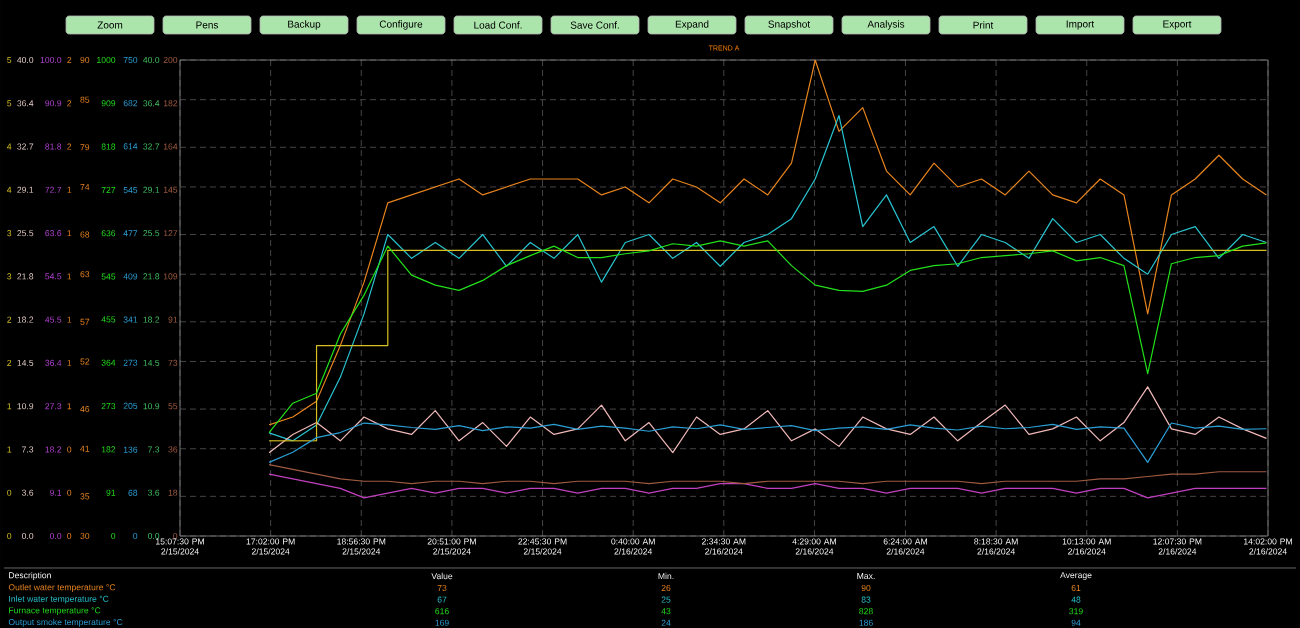  What do you see at coordinates (633, 546) in the screenshot?
I see `x-tick-label: 0:40:00 AM 2/16/2024` at bounding box center [633, 546].